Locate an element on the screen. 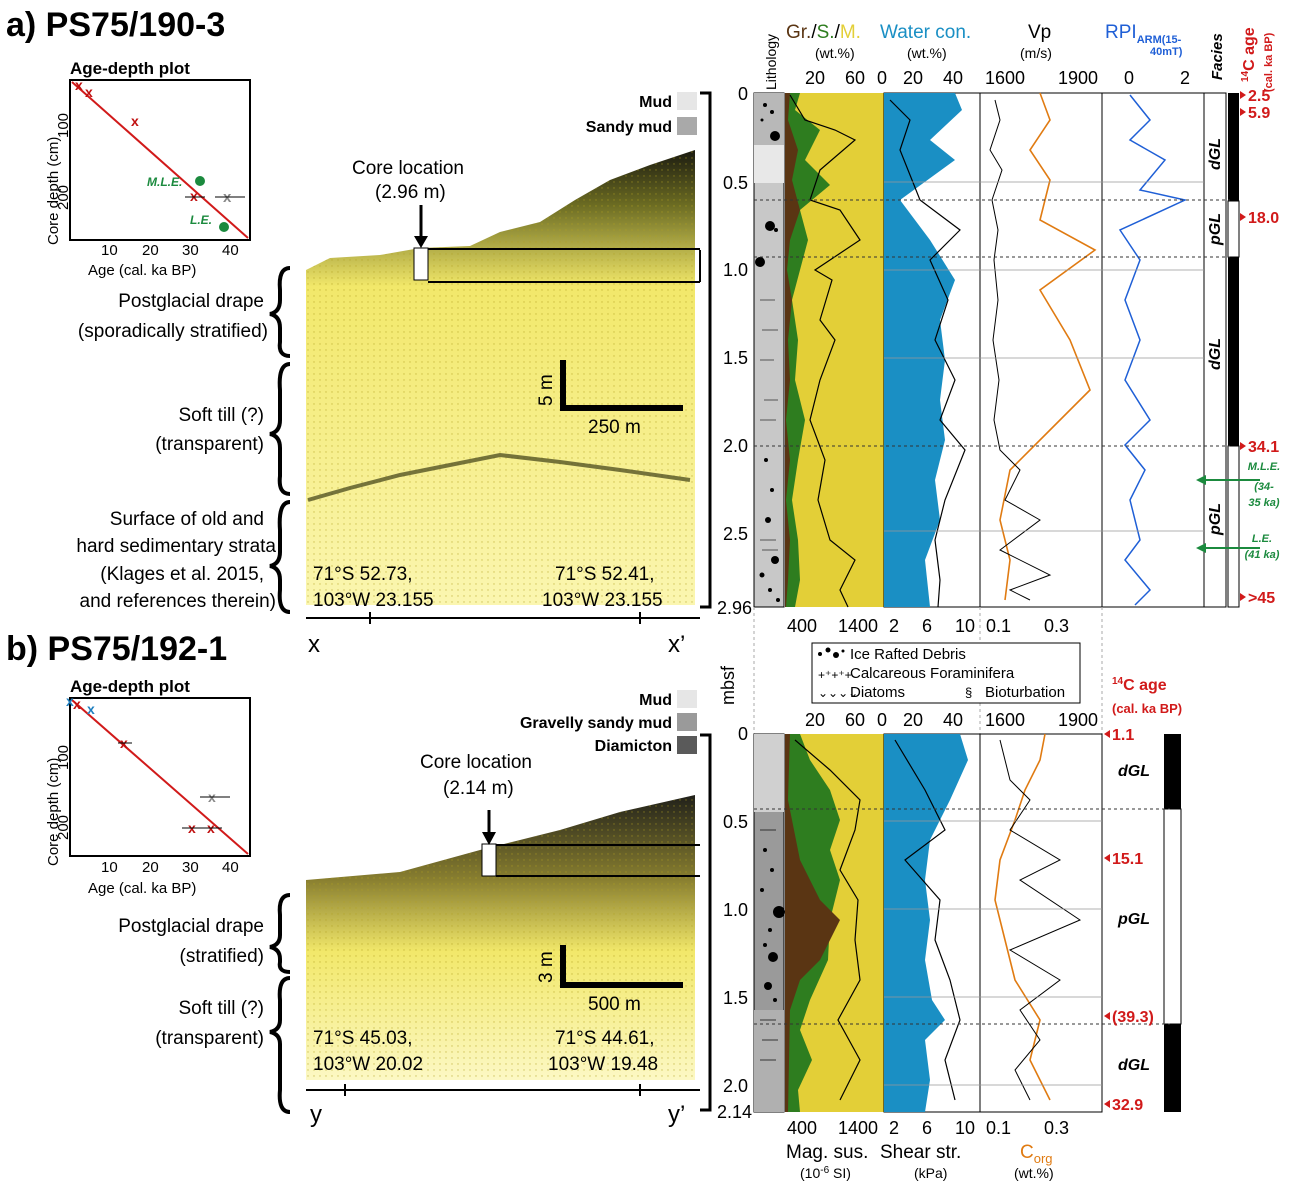 The image size is (1302, 1183). age-plot-b-xlabel: Age (cal. ka BP) is located at coordinates (142, 888).